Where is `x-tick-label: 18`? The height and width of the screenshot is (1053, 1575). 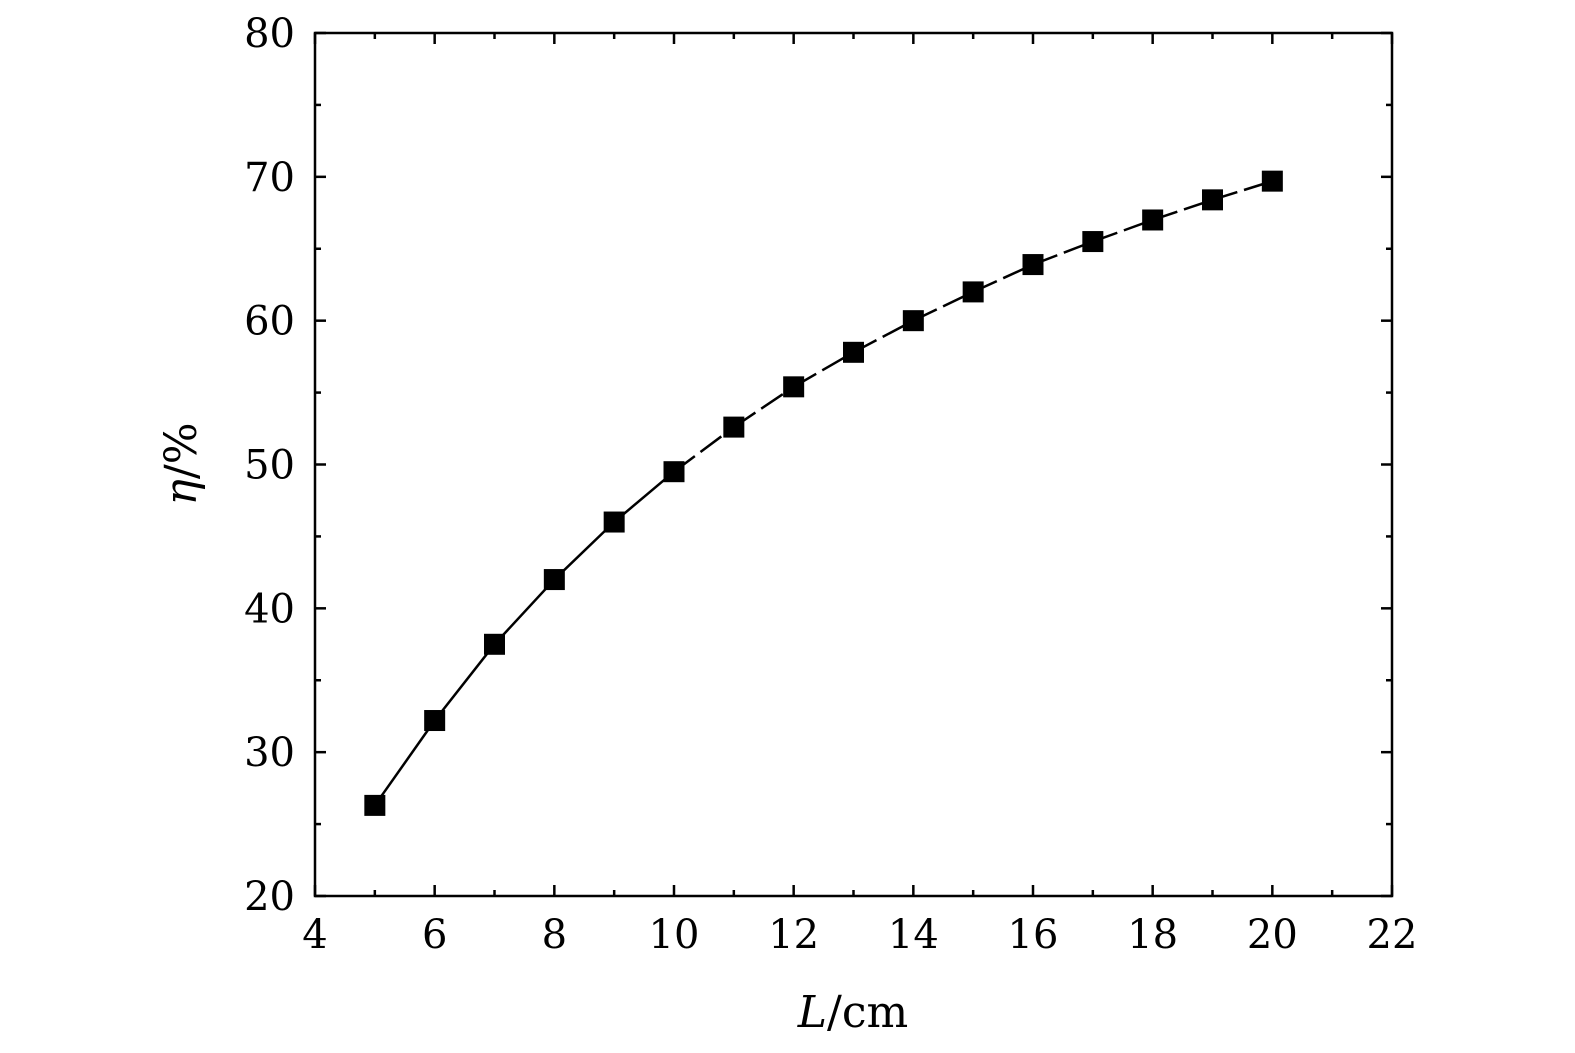 x-tick-label: 18 is located at coordinates (1152, 935).